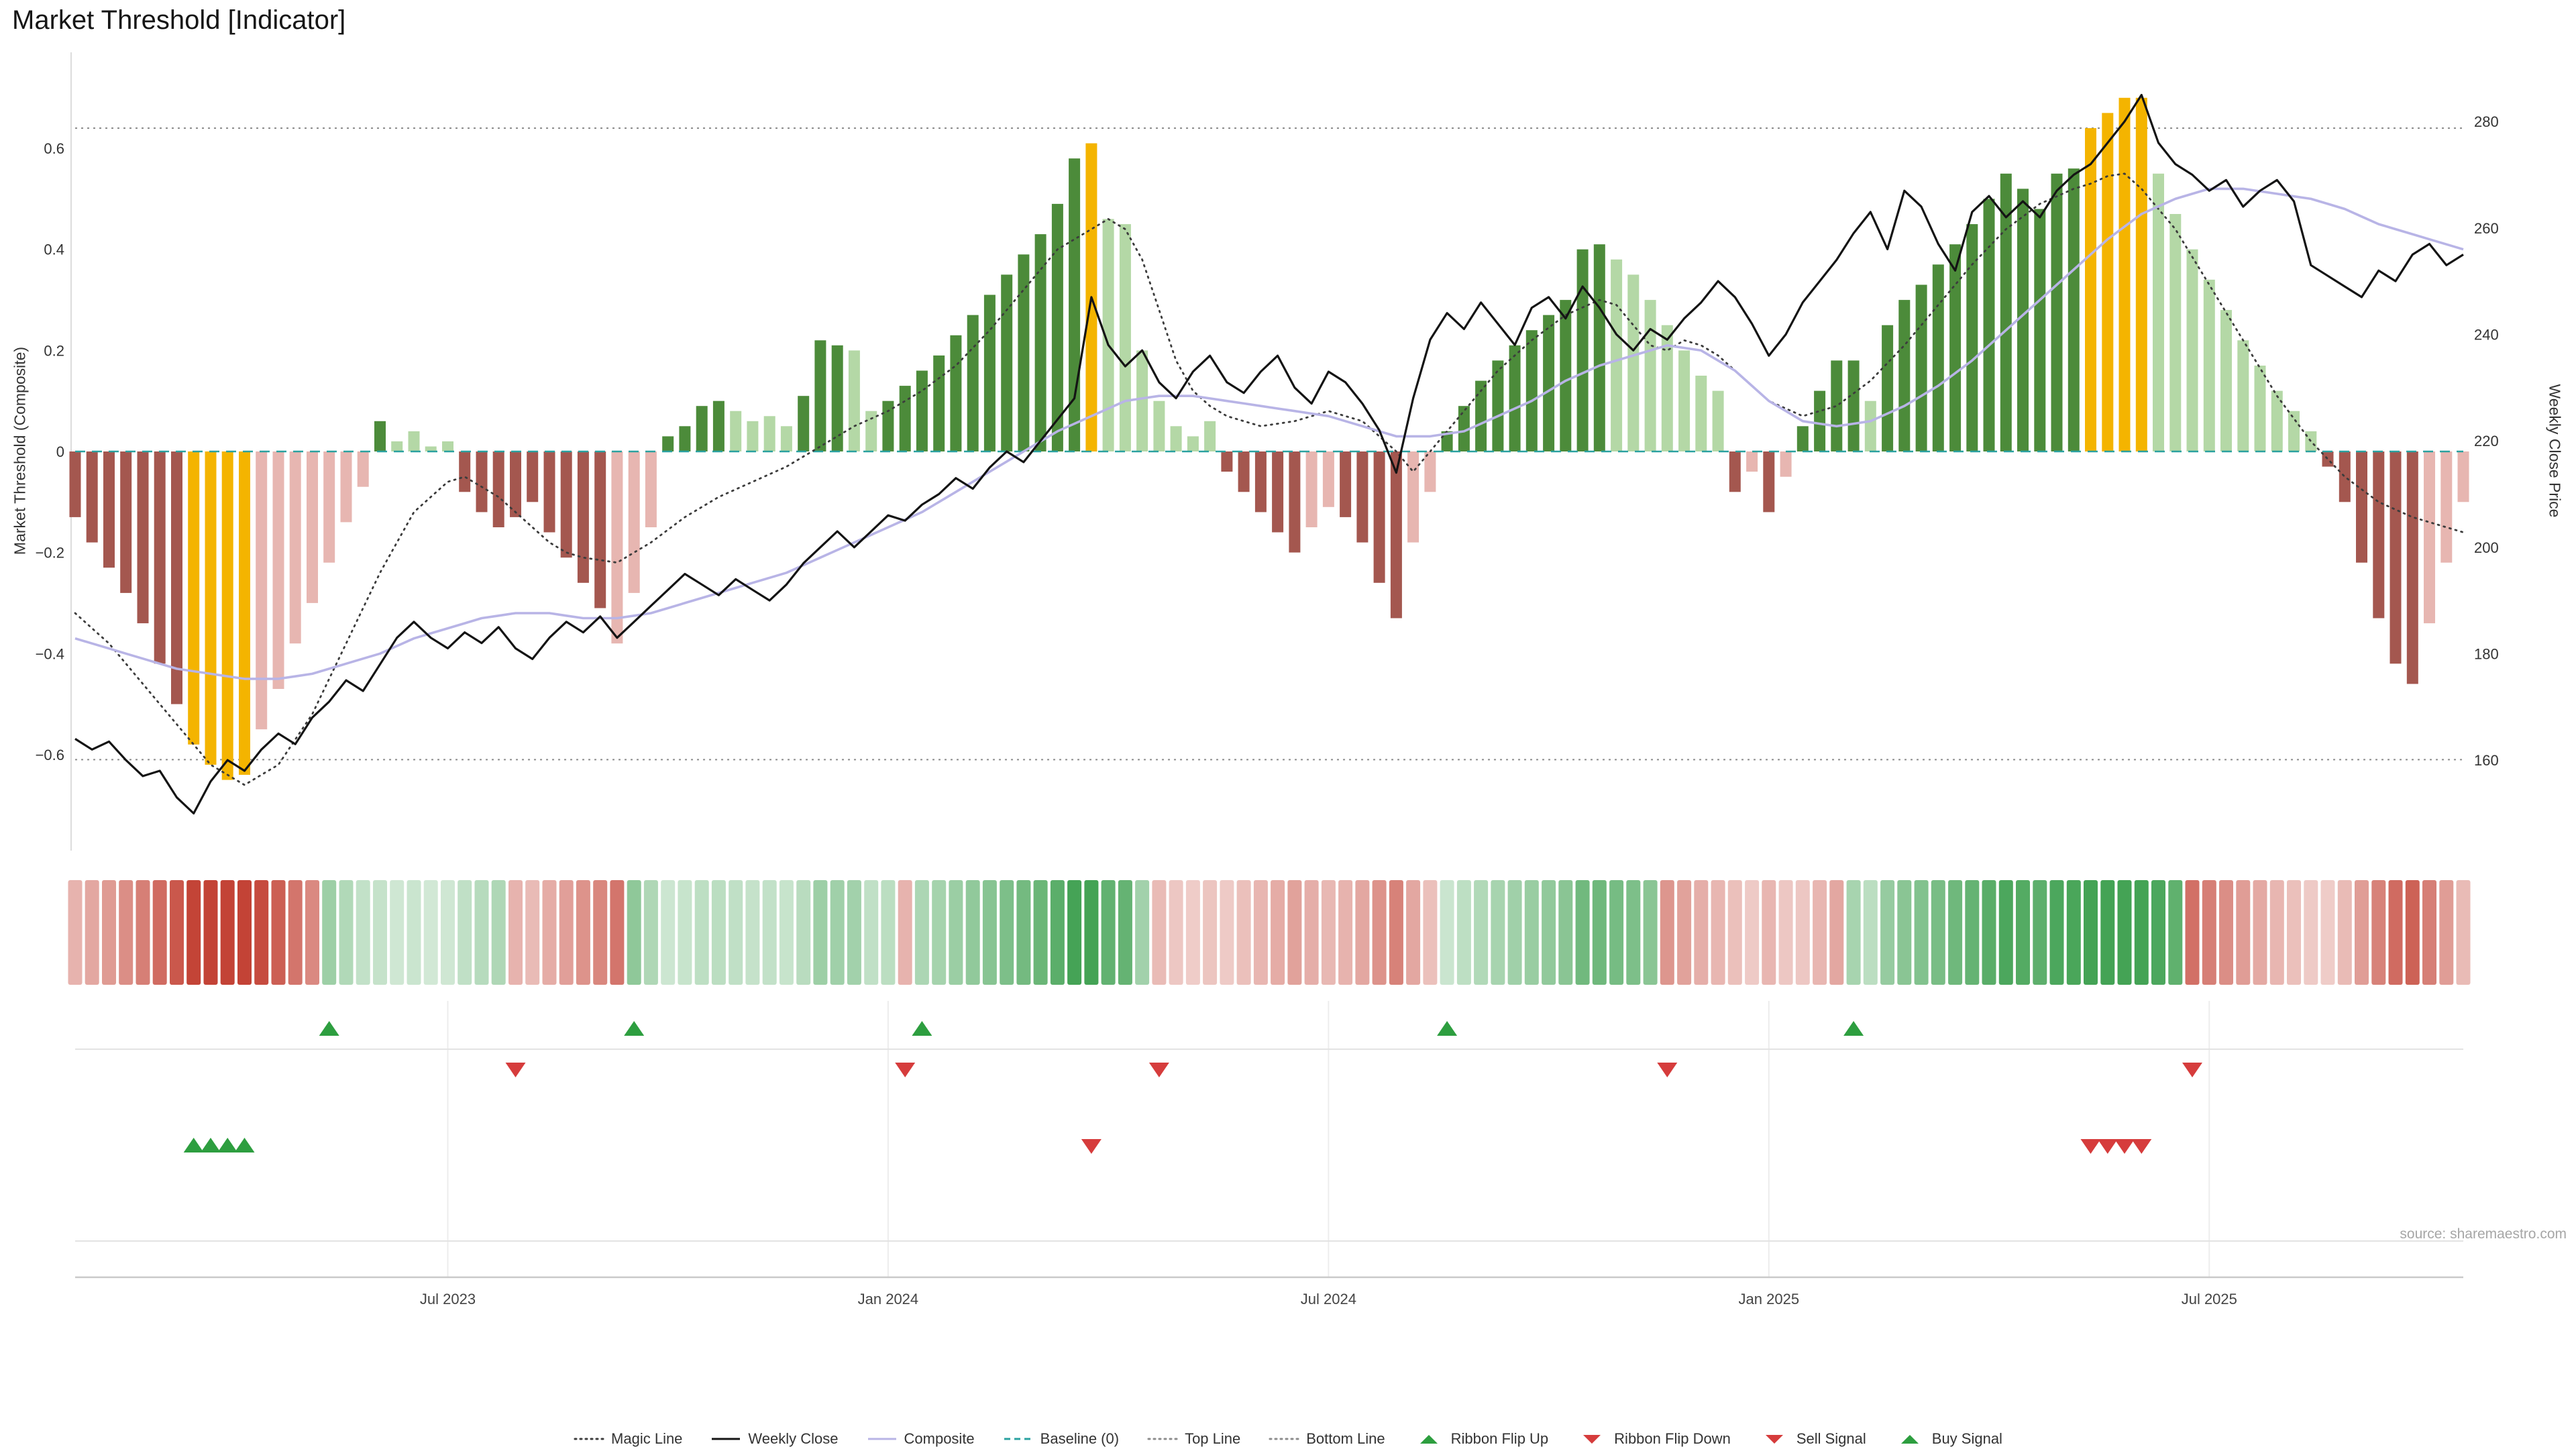  Describe the element at coordinates (1158, 1070) in the screenshot. I see `ribbon-flip-down-marker` at that location.